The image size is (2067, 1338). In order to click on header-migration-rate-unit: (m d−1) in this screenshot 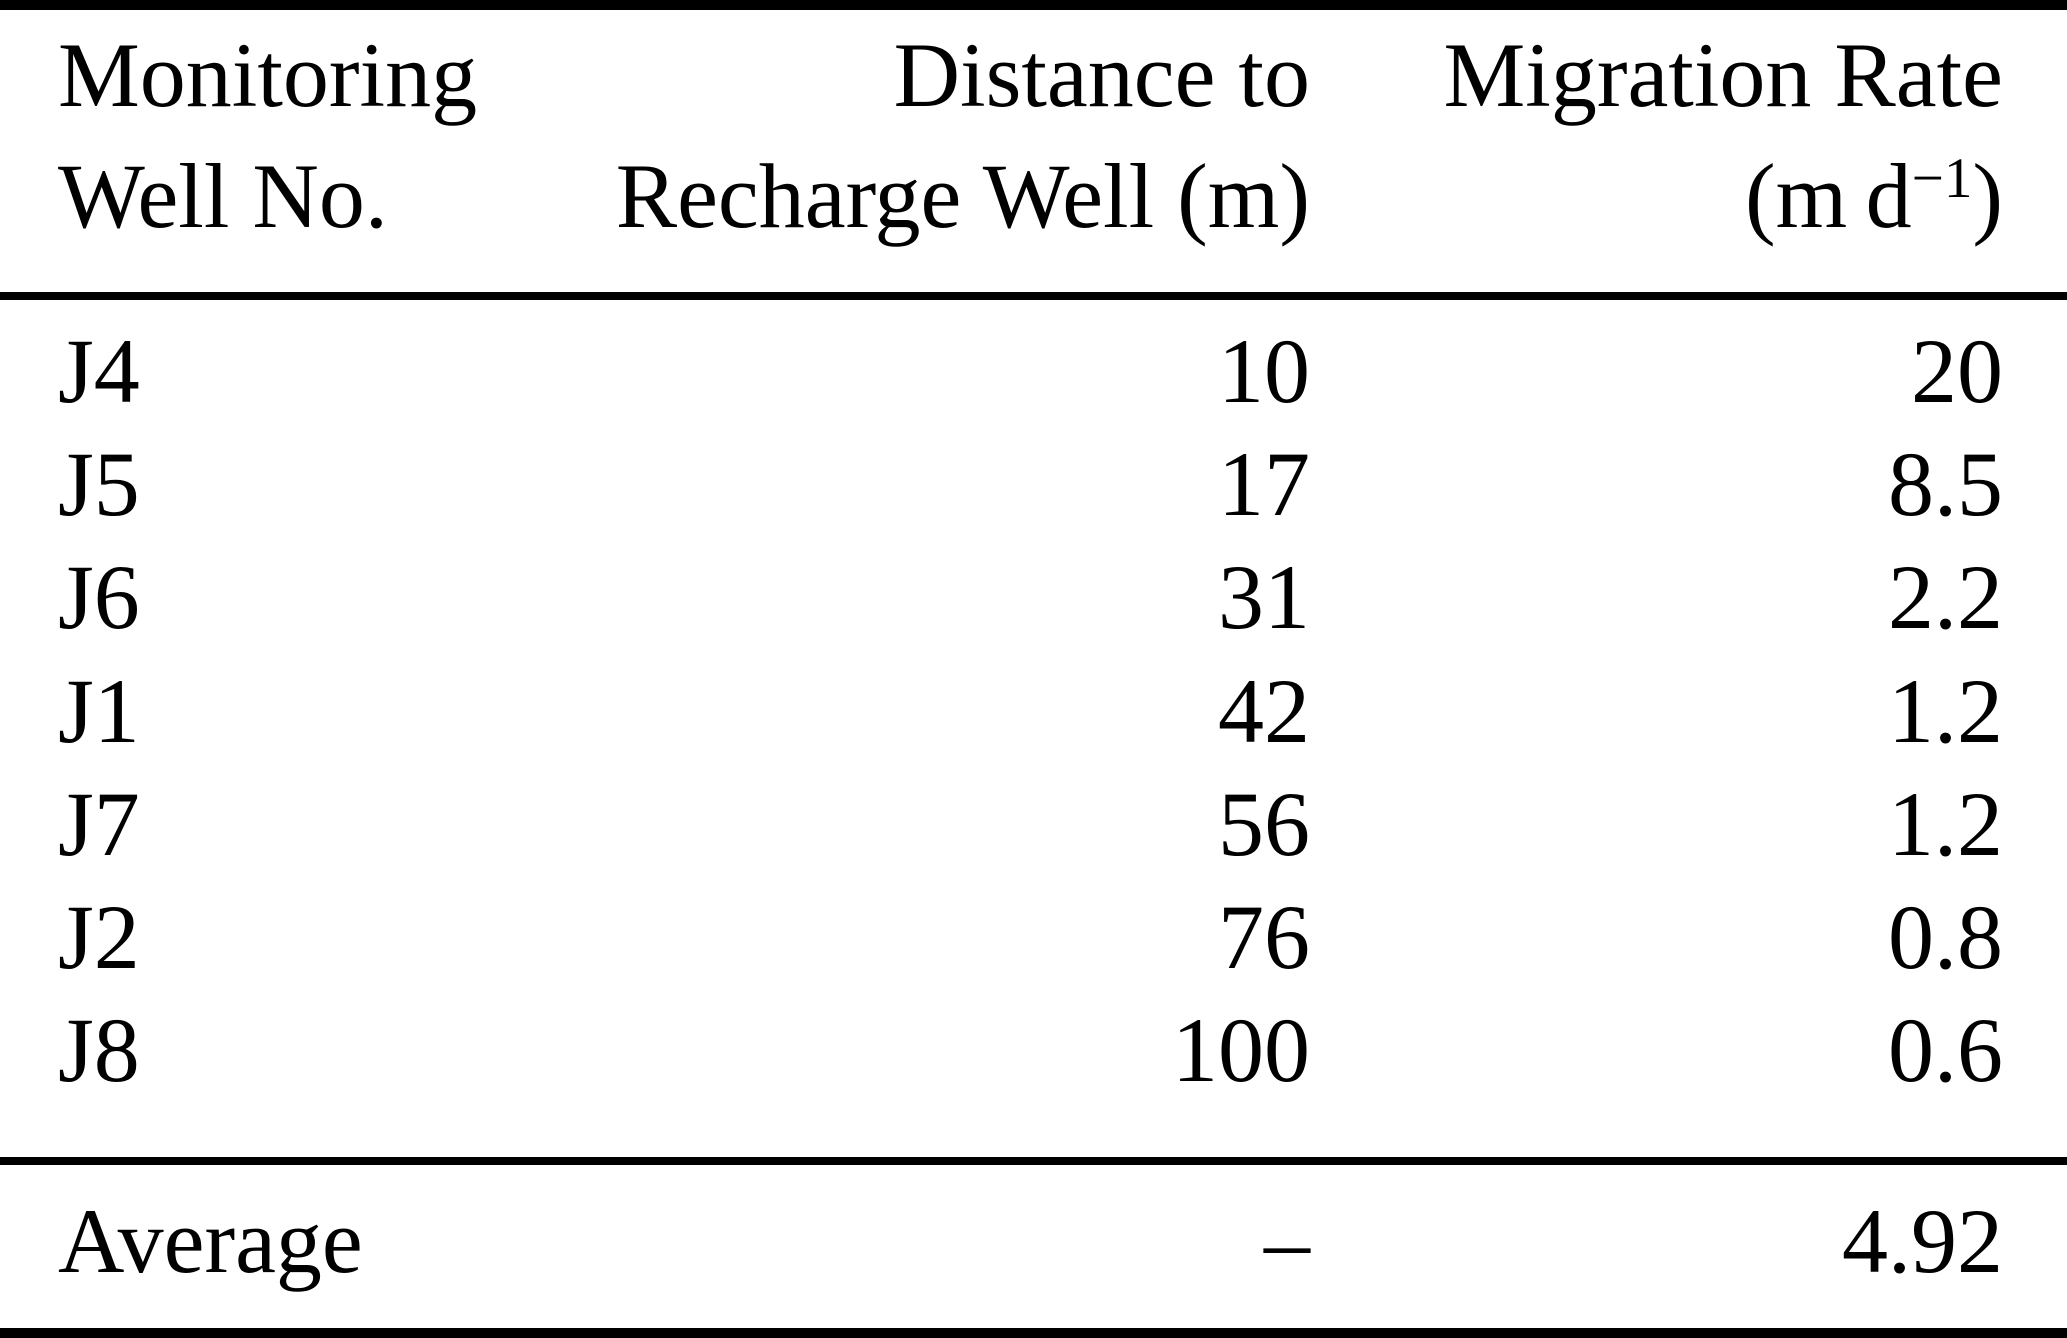, I will do `click(1874, 196)`.